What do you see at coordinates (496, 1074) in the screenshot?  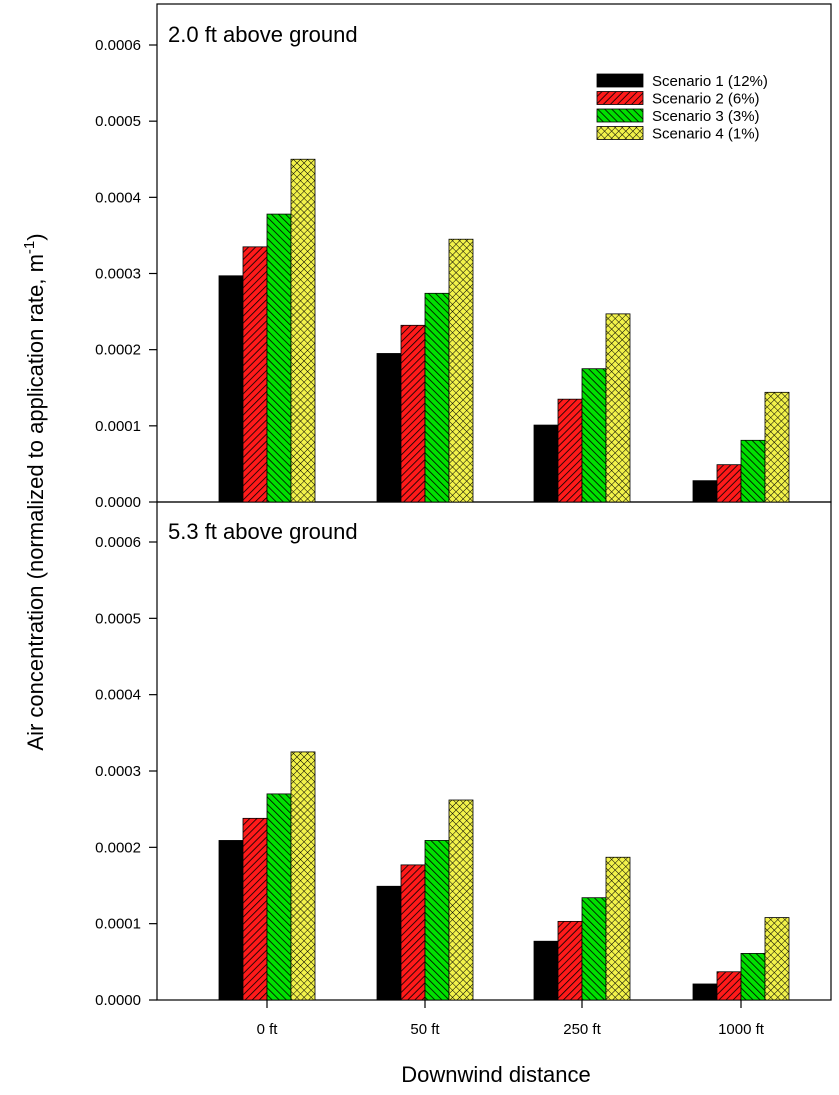 I see `x-axis-title: Downwind distance` at bounding box center [496, 1074].